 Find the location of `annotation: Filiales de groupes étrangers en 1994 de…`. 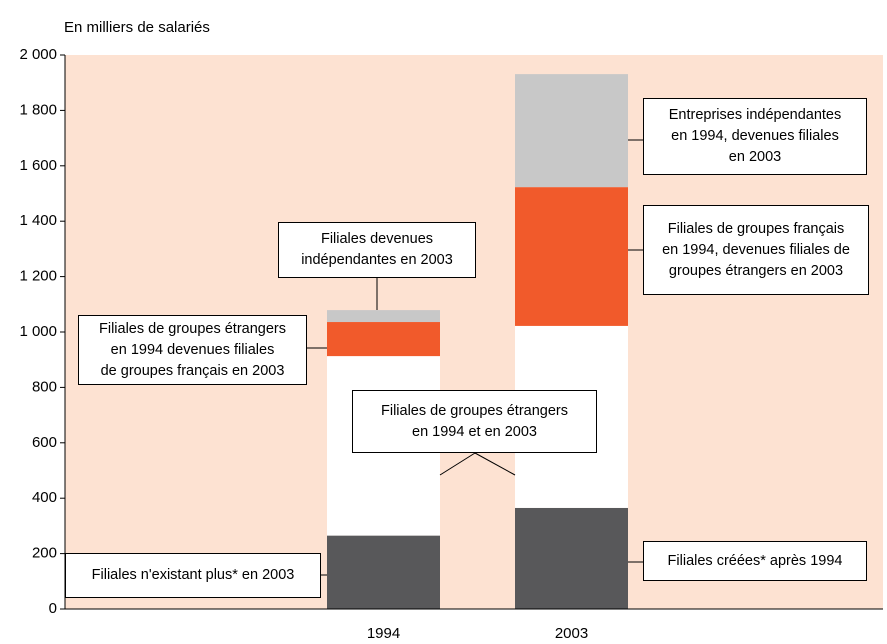

annotation: Filiales de groupes étrangers en 1994 de… is located at coordinates (192, 350).